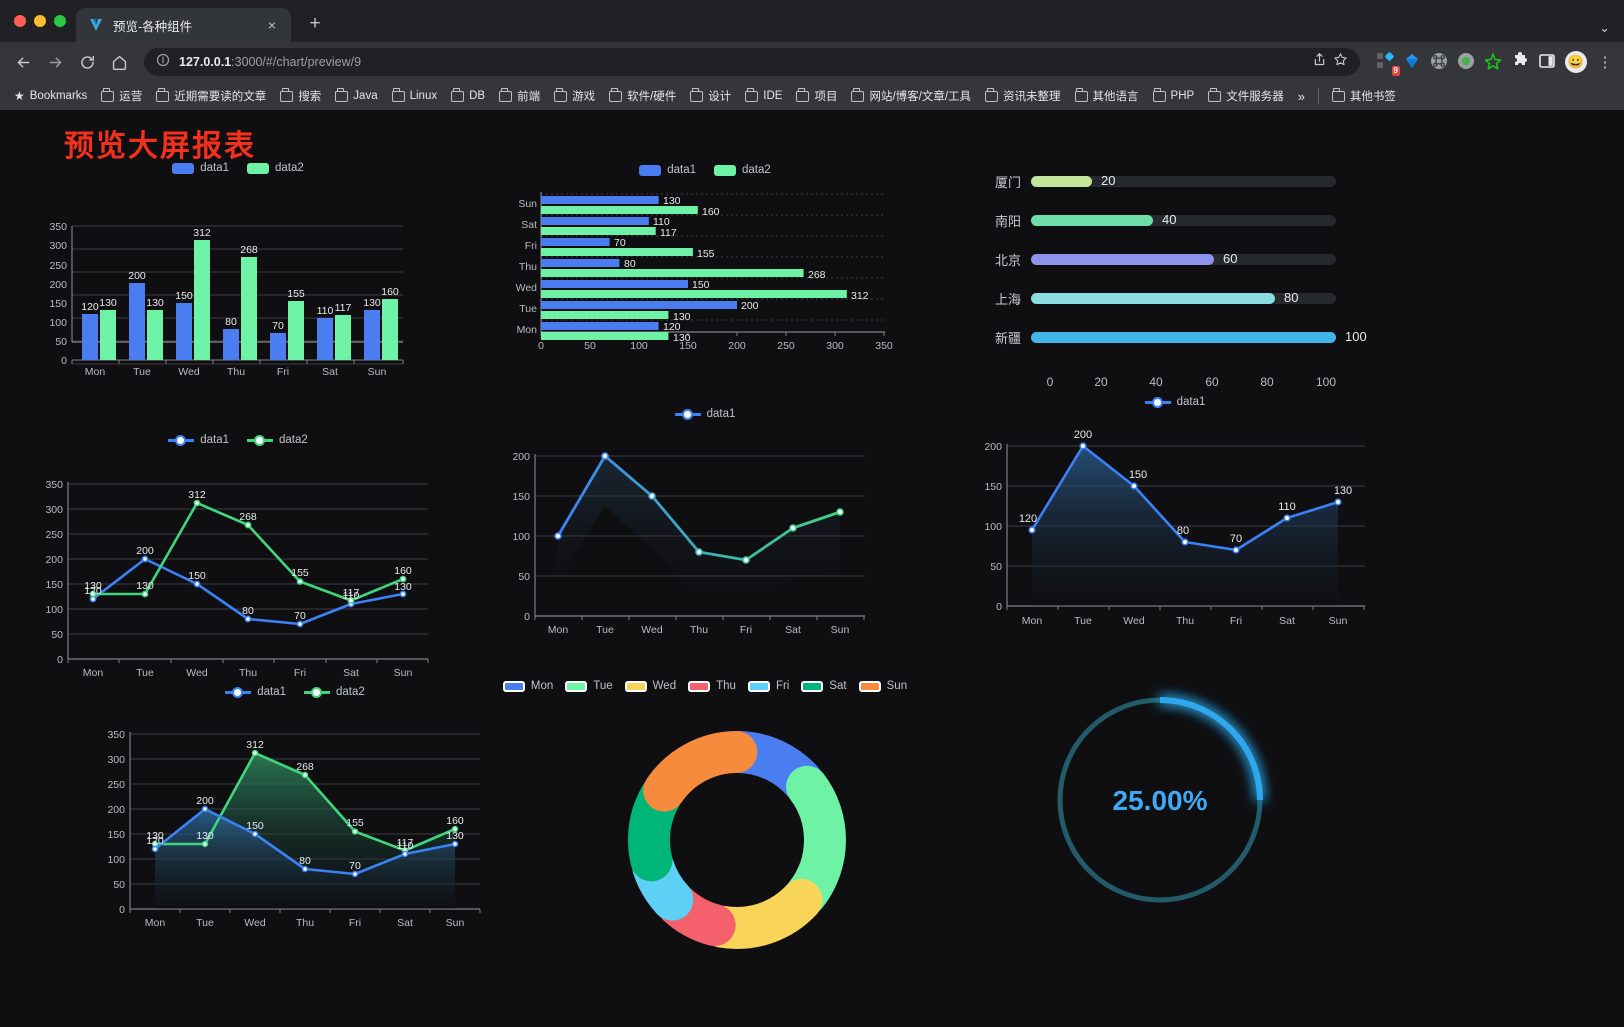 This screenshot has height=1027, width=1624. Describe the element at coordinates (681, 170) in the screenshot. I see `legend-label: data1` at that location.